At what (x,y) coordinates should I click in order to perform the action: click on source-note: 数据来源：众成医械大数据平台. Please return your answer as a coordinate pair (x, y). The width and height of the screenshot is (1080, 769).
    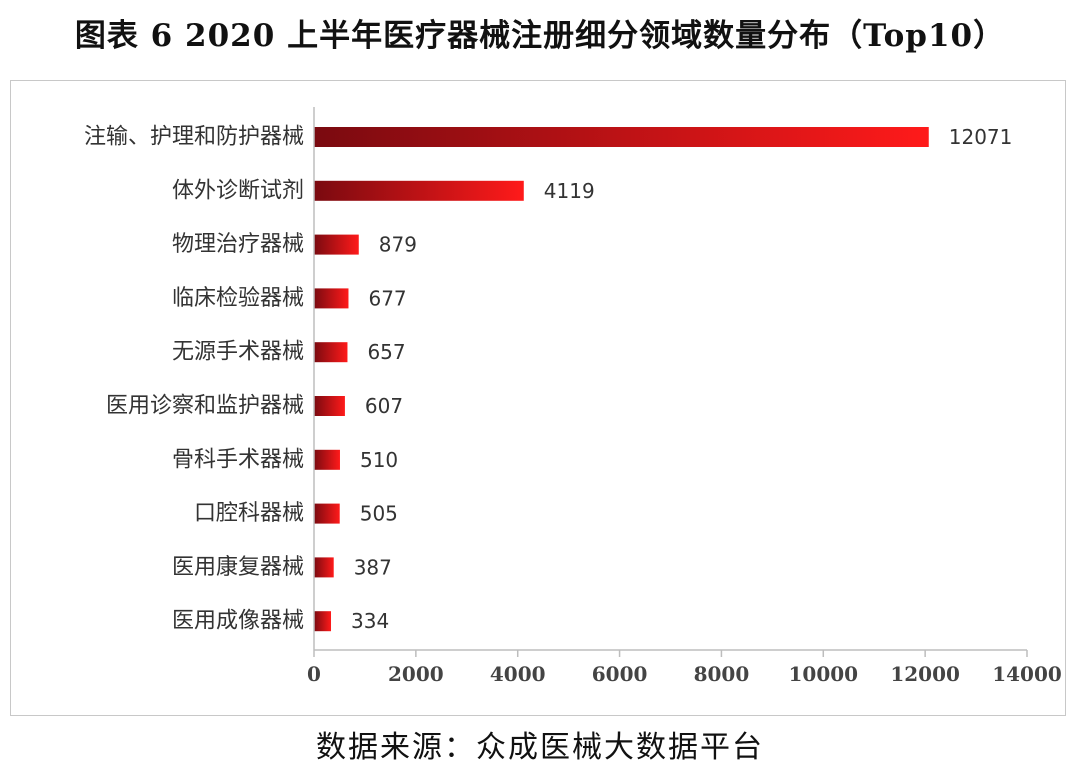
    Looking at the image, I should click on (540, 747).